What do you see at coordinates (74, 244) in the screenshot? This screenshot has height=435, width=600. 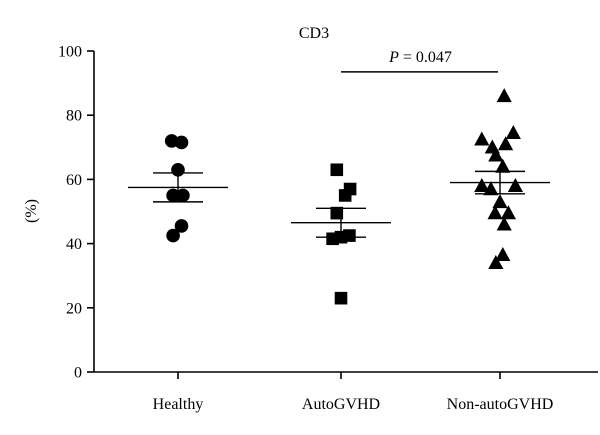 I see `y-tick-label: 40` at bounding box center [74, 244].